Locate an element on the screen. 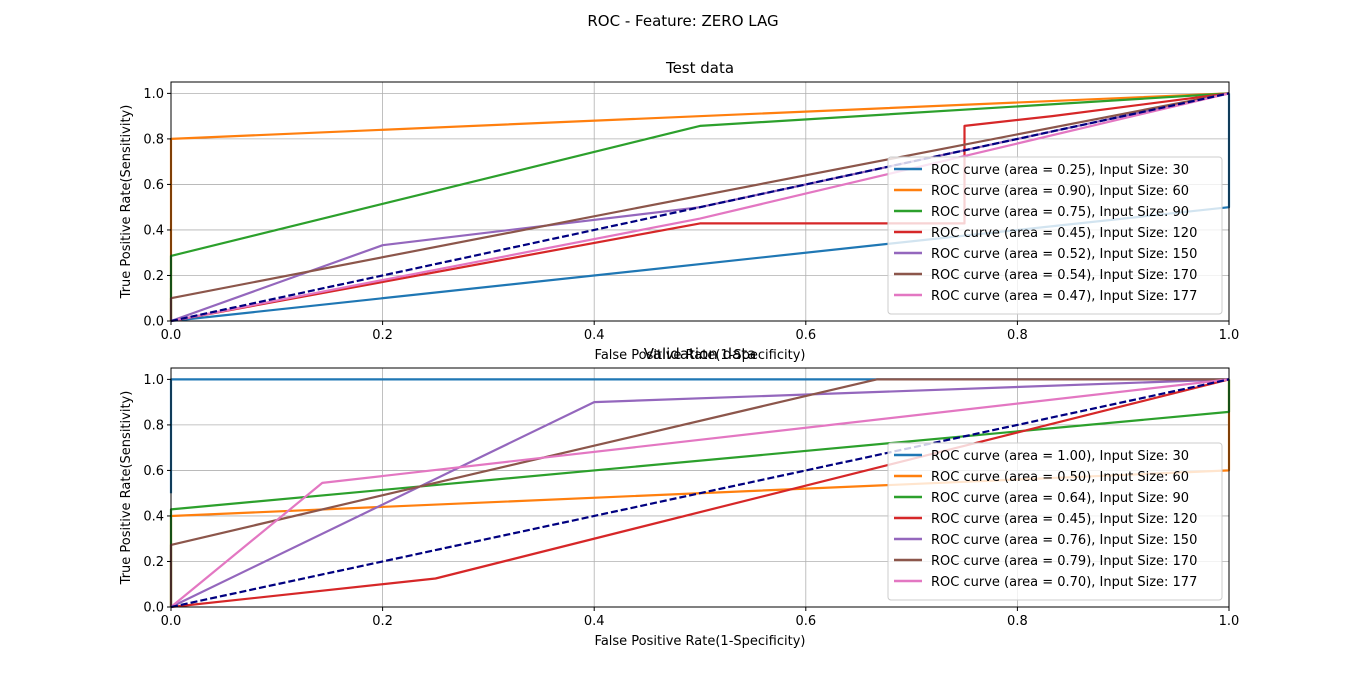  legend-label: ROC curve (area = 0.76), Input Size: 150 is located at coordinates (1064, 540).